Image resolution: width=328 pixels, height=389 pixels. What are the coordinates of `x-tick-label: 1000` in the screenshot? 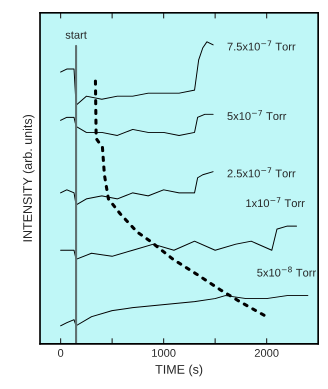 It's located at (164, 353).